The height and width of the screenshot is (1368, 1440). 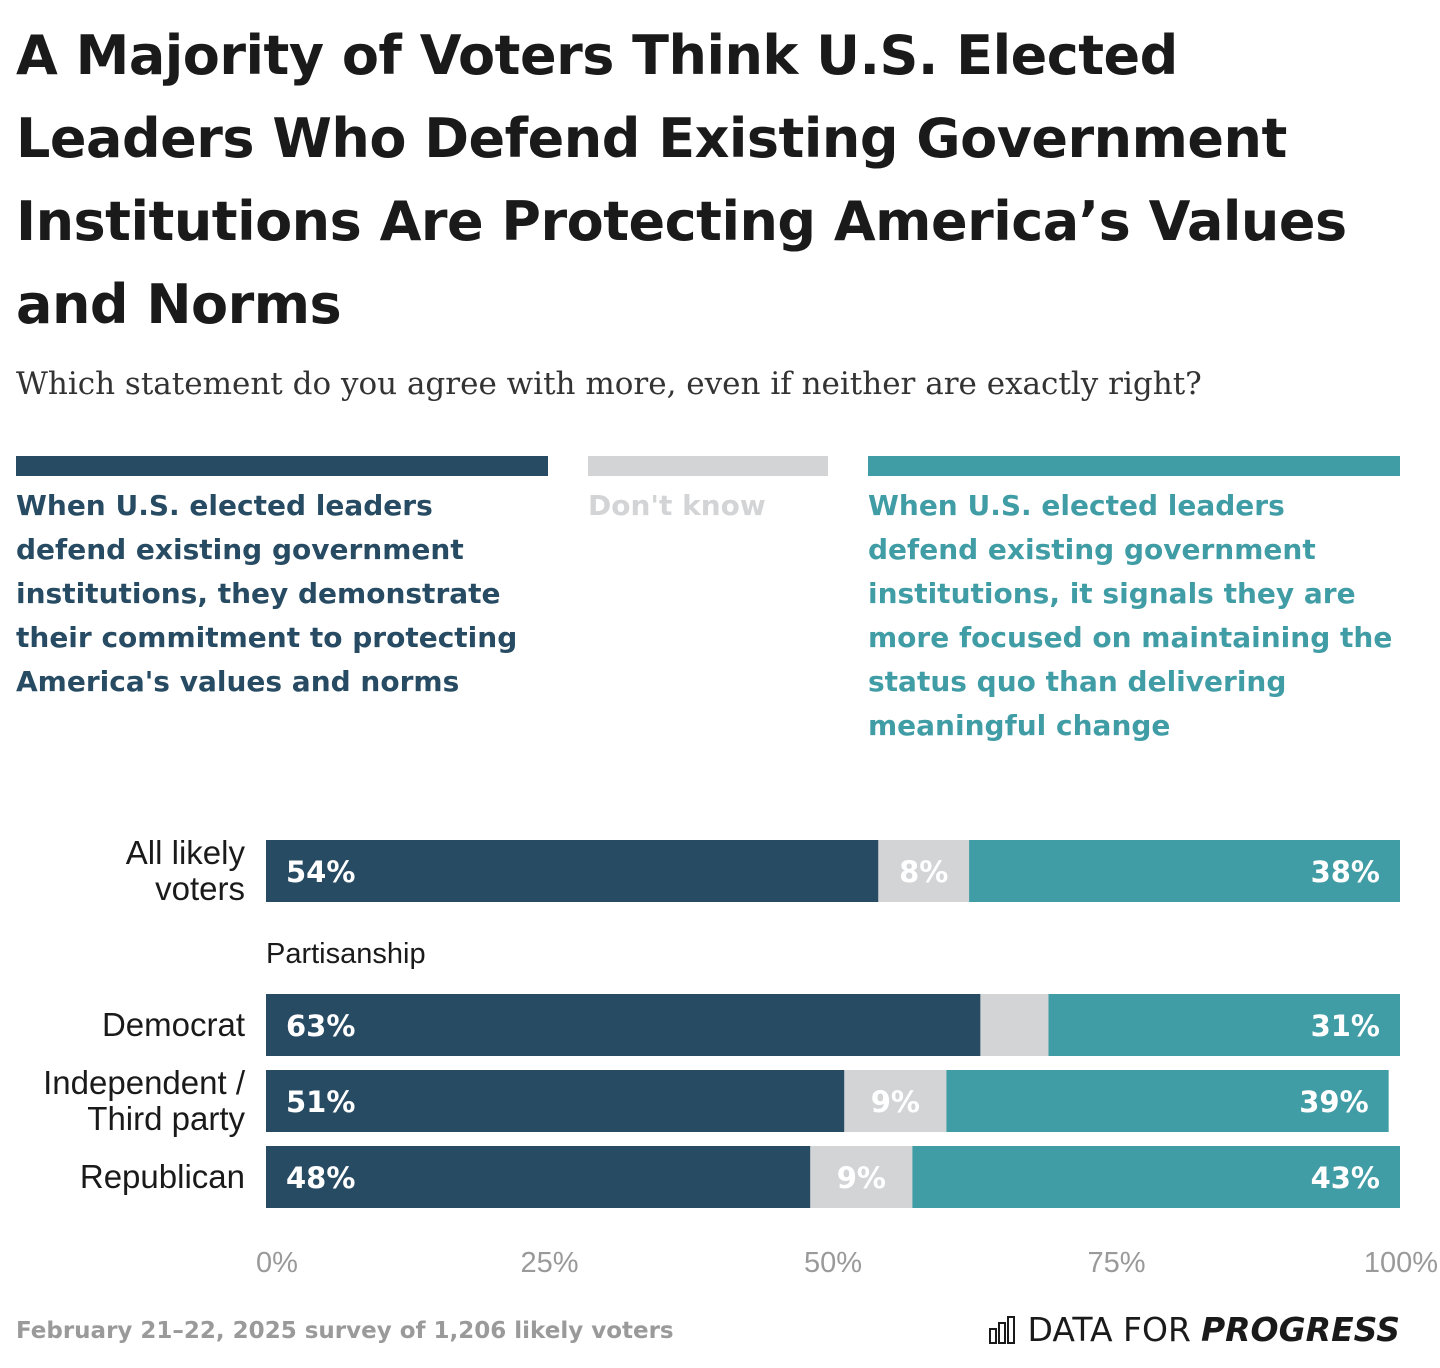 I want to click on data-label: 43%, so click(x=1345, y=1178).